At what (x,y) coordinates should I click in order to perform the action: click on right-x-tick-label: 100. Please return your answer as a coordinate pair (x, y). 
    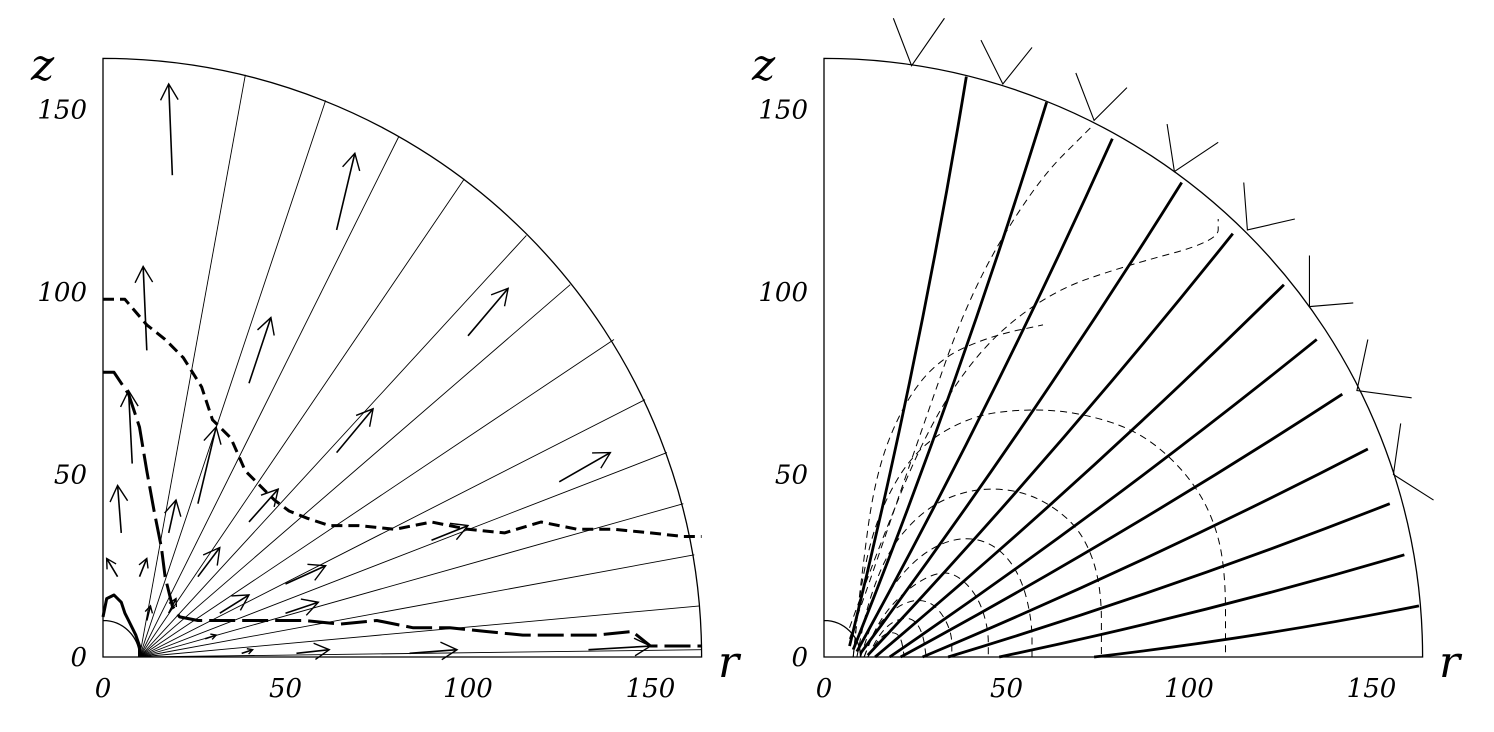
    Looking at the image, I should click on (1189, 689).